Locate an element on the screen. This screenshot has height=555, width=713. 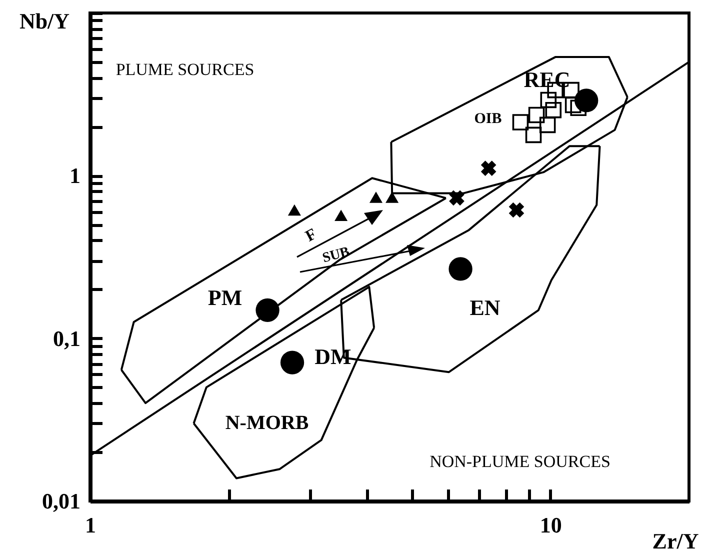
annotation: NON-PLUME SOURCES is located at coordinates (520, 461).